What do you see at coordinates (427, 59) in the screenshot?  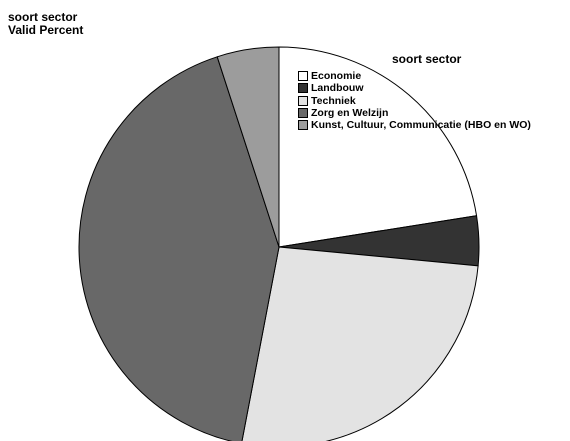 I see `legend-title: soort sector` at bounding box center [427, 59].